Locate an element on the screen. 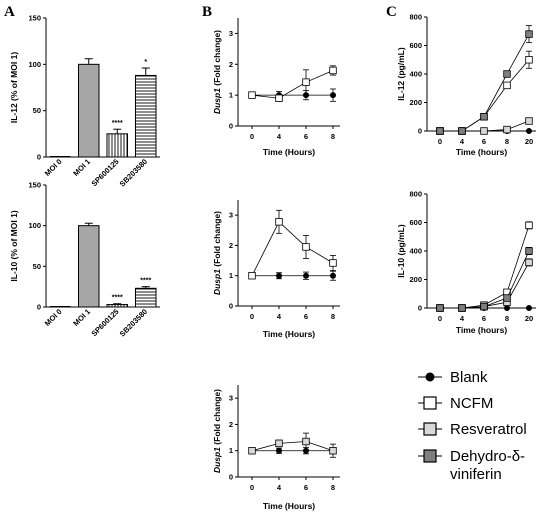 The height and width of the screenshot is (520, 550). y-tick-label: 800 is located at coordinates (415, 194).